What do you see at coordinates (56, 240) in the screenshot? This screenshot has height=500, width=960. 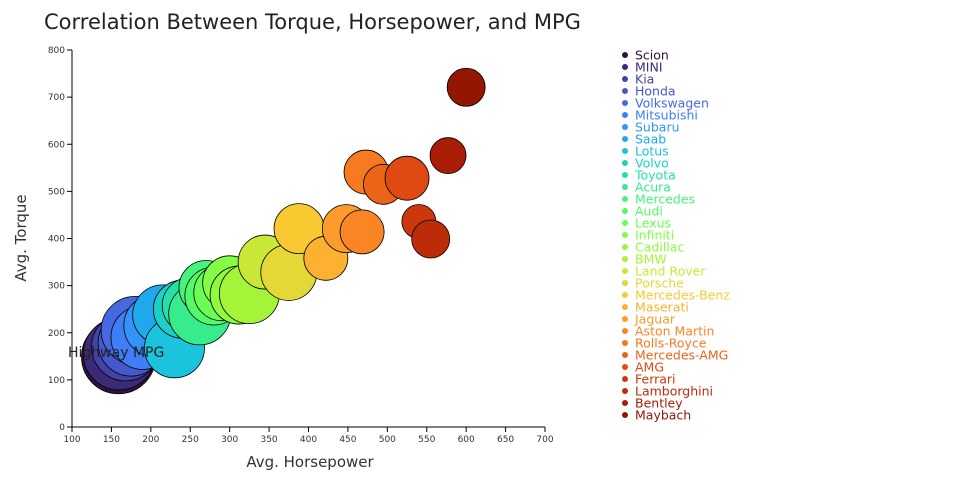 I see `y-tick-label: 400` at bounding box center [56, 240].